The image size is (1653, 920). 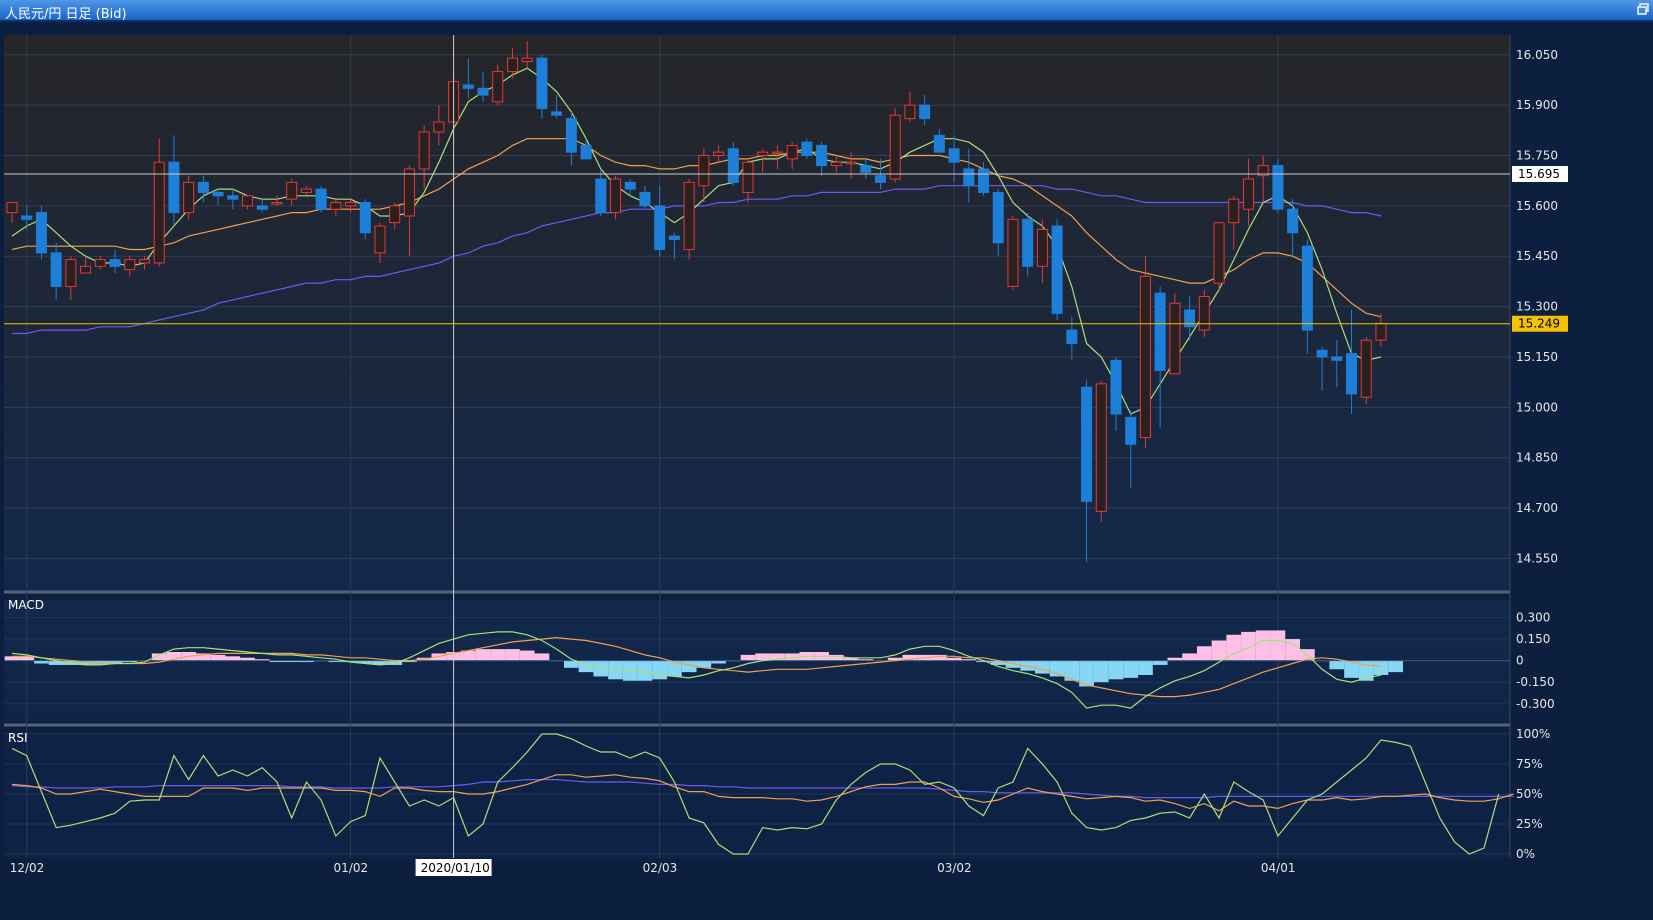 I want to click on date-tick-label: 04/01, so click(x=1278, y=868).